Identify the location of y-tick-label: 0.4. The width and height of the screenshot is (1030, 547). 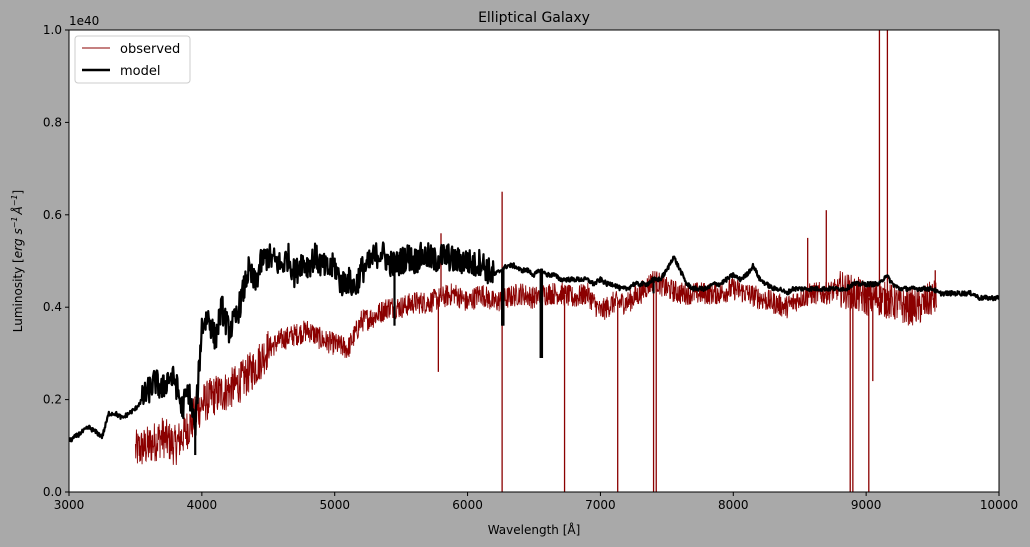
(52, 307).